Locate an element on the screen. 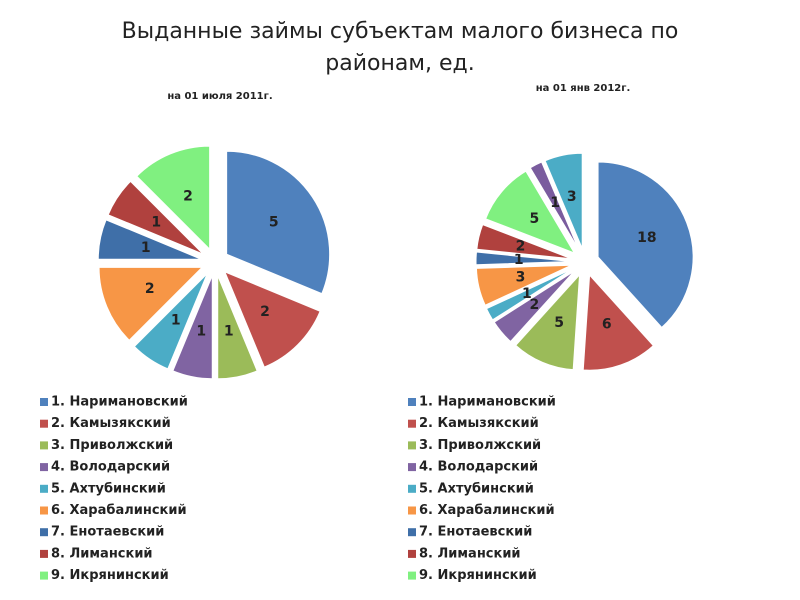 This screenshot has height=600, width=800. chart-title: на 01 июля 2011г. is located at coordinates (219, 96).